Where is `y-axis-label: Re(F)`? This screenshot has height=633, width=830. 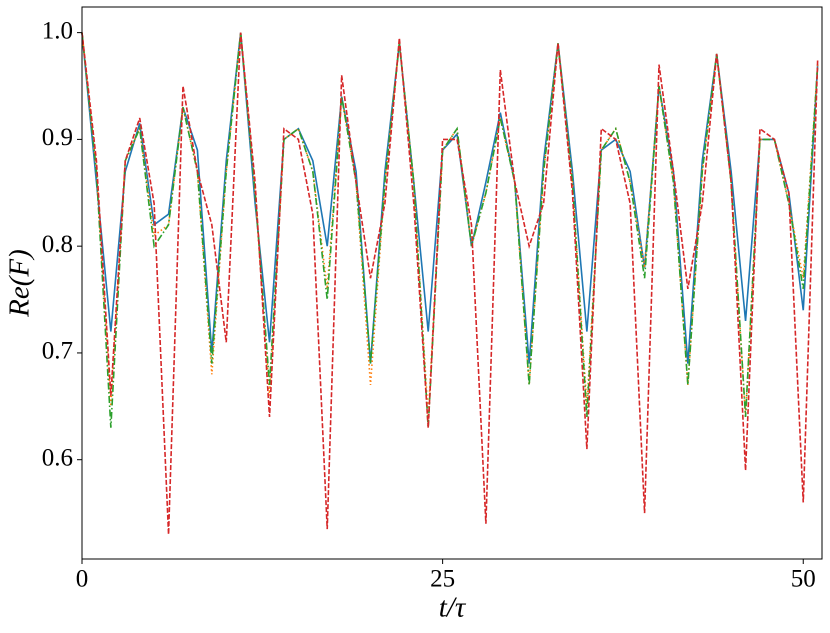 y-axis-label: Re(F) is located at coordinates (20, 283).